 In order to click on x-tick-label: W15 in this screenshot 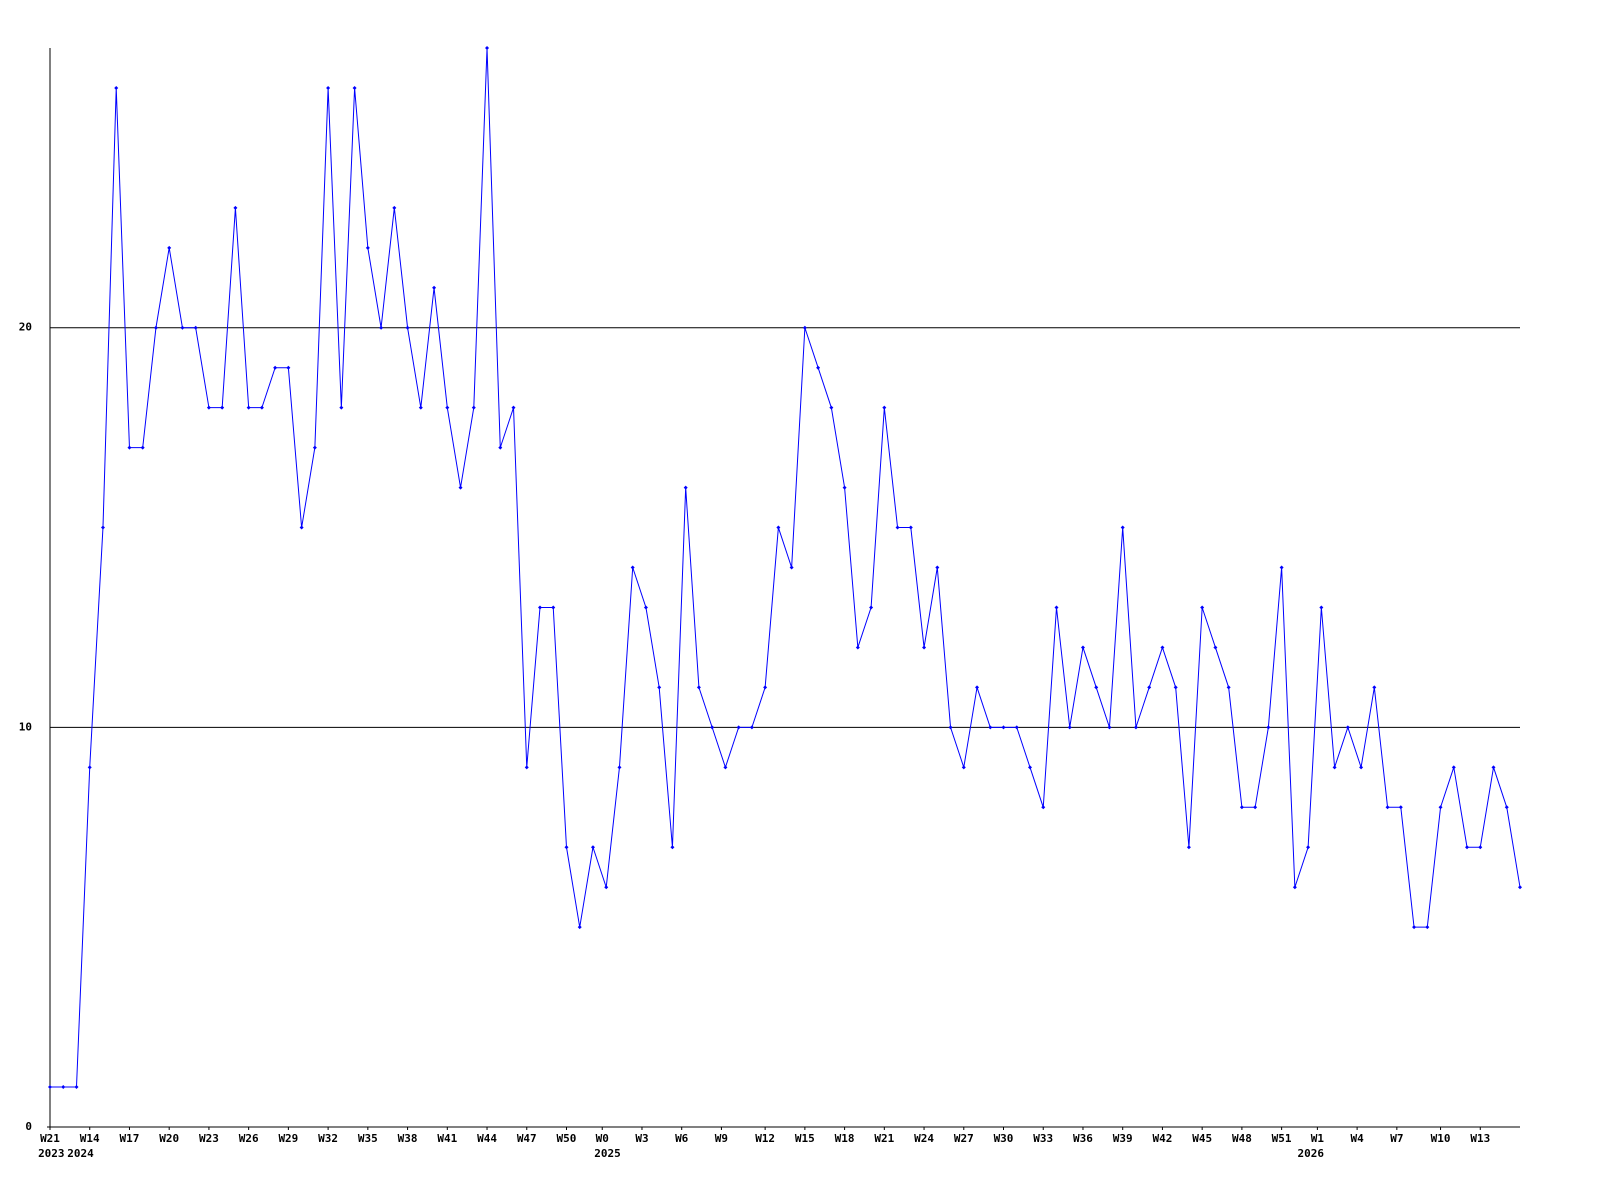, I will do `click(805, 1138)`.